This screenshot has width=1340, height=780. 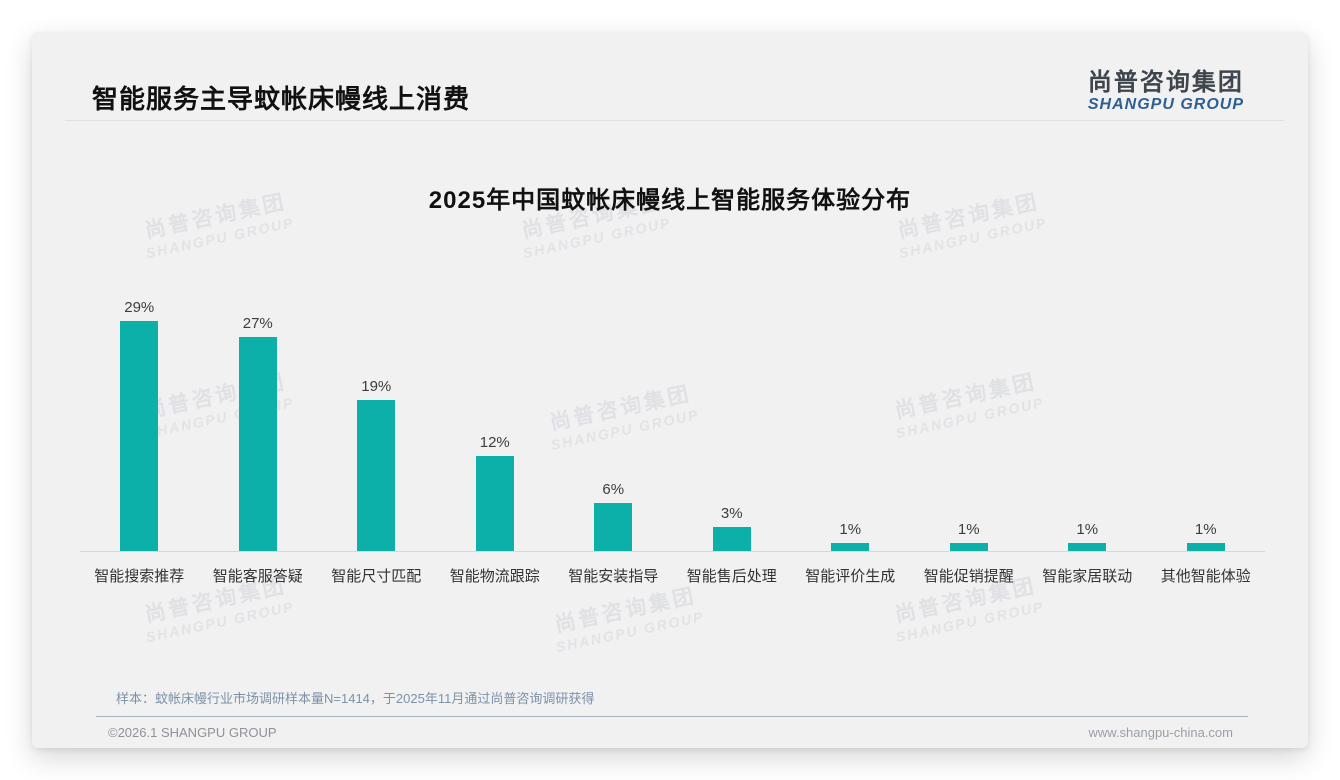 What do you see at coordinates (1165, 105) in the screenshot?
I see `logo-english-text: SHANGPU GROUP` at bounding box center [1165, 105].